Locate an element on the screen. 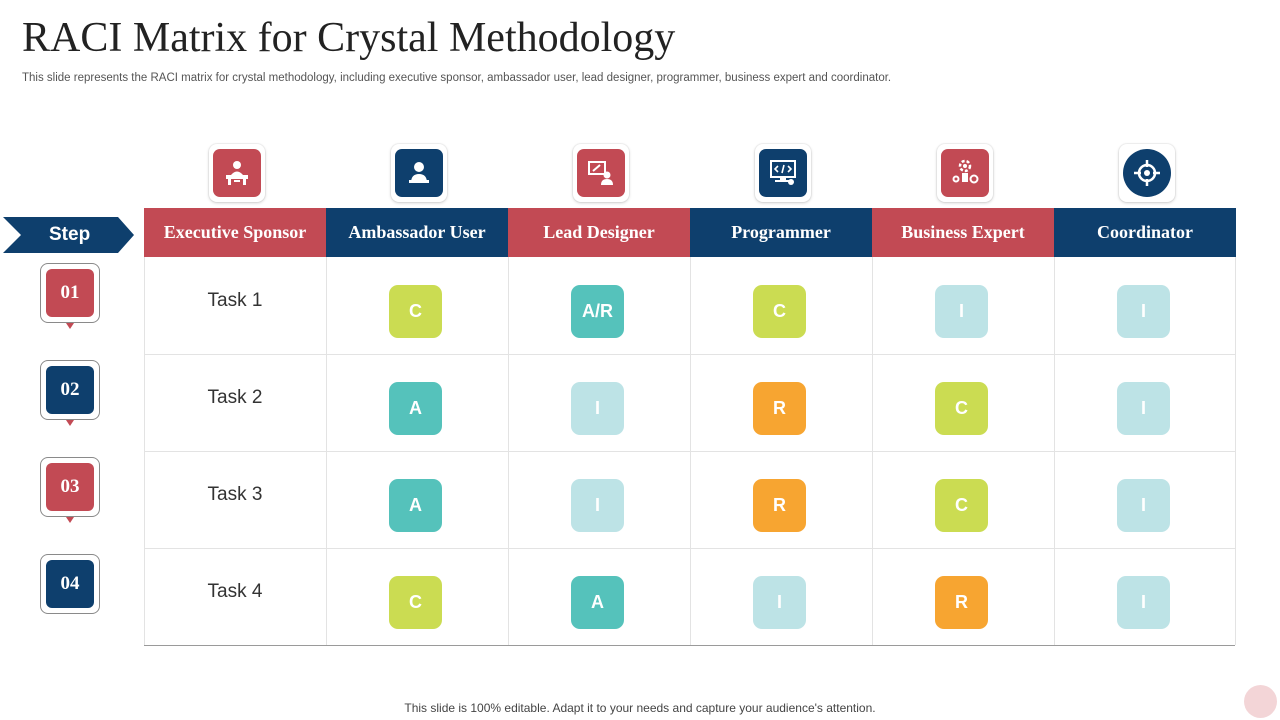  role-icon-business-expert is located at coordinates (965, 173).